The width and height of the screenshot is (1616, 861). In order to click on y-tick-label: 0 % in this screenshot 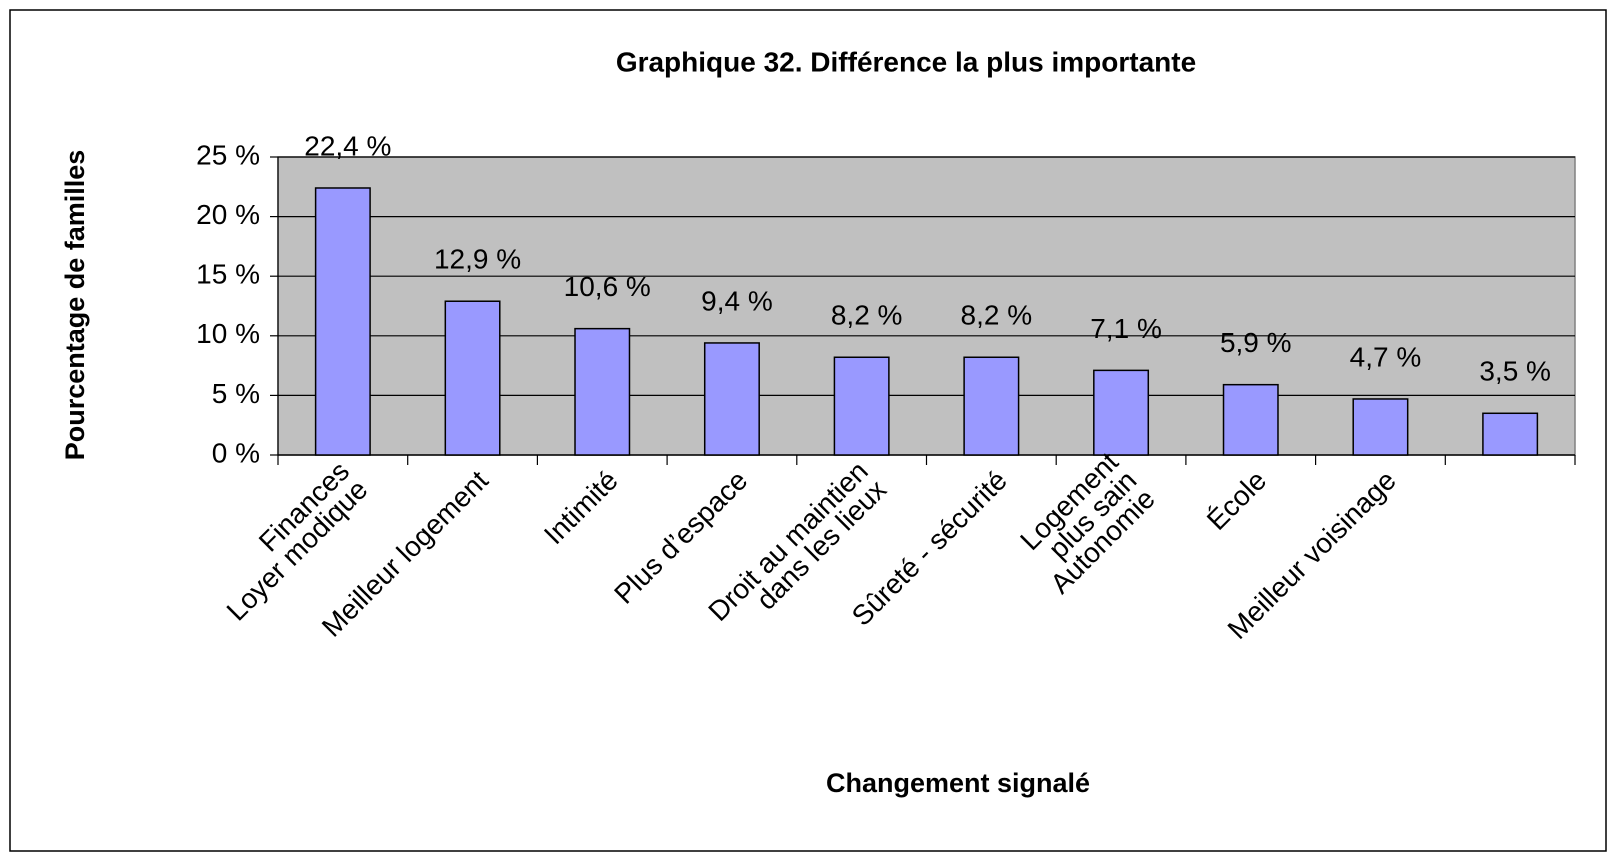, I will do `click(236, 452)`.